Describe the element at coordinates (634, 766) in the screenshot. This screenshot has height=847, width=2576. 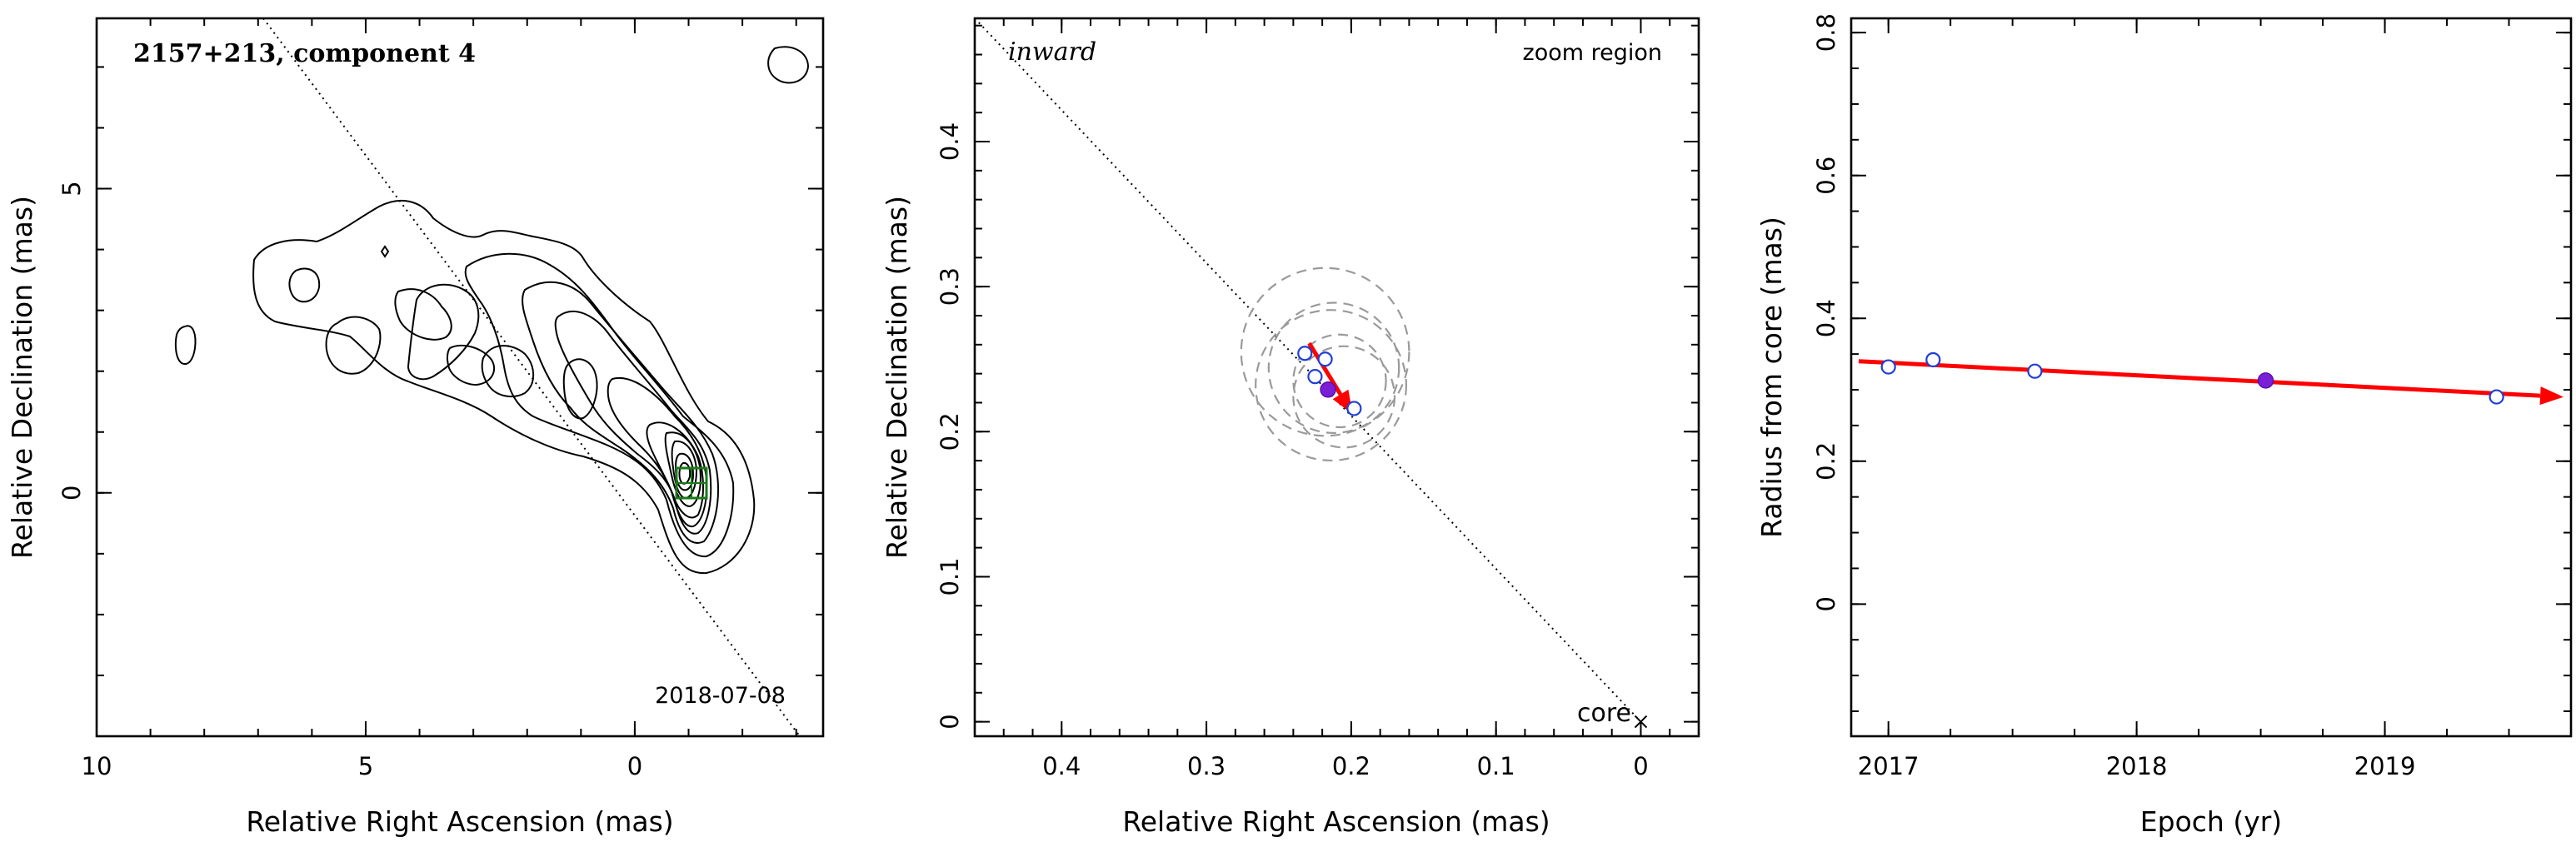
I see `panel1-x-tick-label: 0` at that location.